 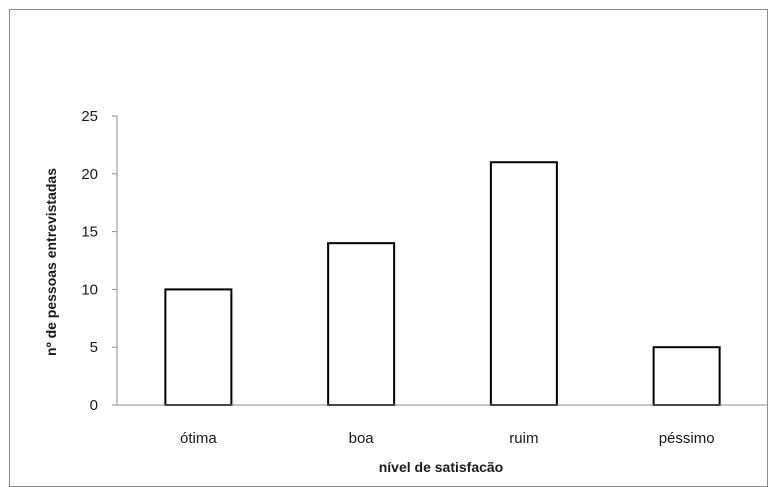 What do you see at coordinates (89, 289) in the screenshot?
I see `y-tick-label: 10` at bounding box center [89, 289].